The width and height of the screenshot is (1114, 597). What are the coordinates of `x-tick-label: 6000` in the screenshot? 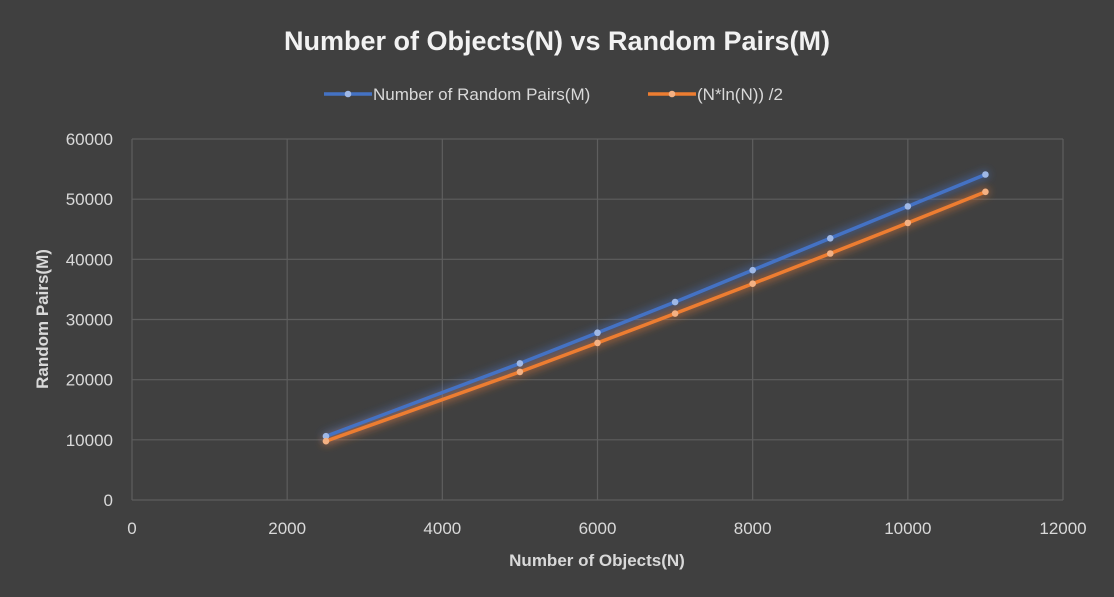 It's located at (598, 528).